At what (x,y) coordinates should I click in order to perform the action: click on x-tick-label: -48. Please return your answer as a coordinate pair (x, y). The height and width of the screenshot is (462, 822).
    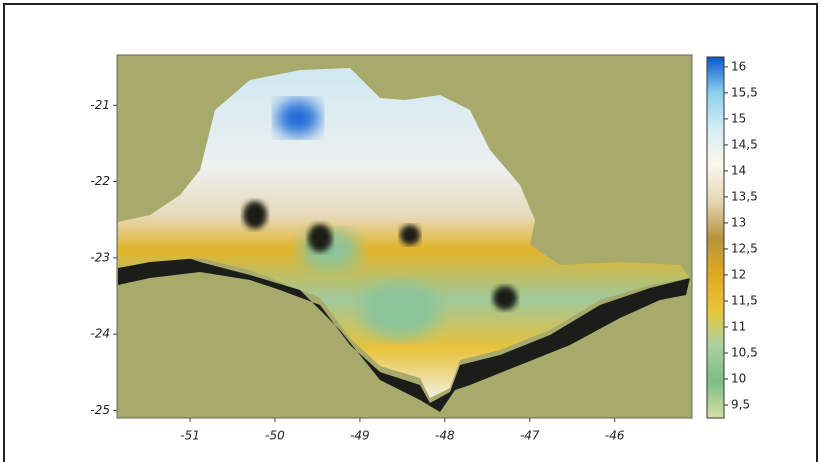
    Looking at the image, I should click on (445, 436).